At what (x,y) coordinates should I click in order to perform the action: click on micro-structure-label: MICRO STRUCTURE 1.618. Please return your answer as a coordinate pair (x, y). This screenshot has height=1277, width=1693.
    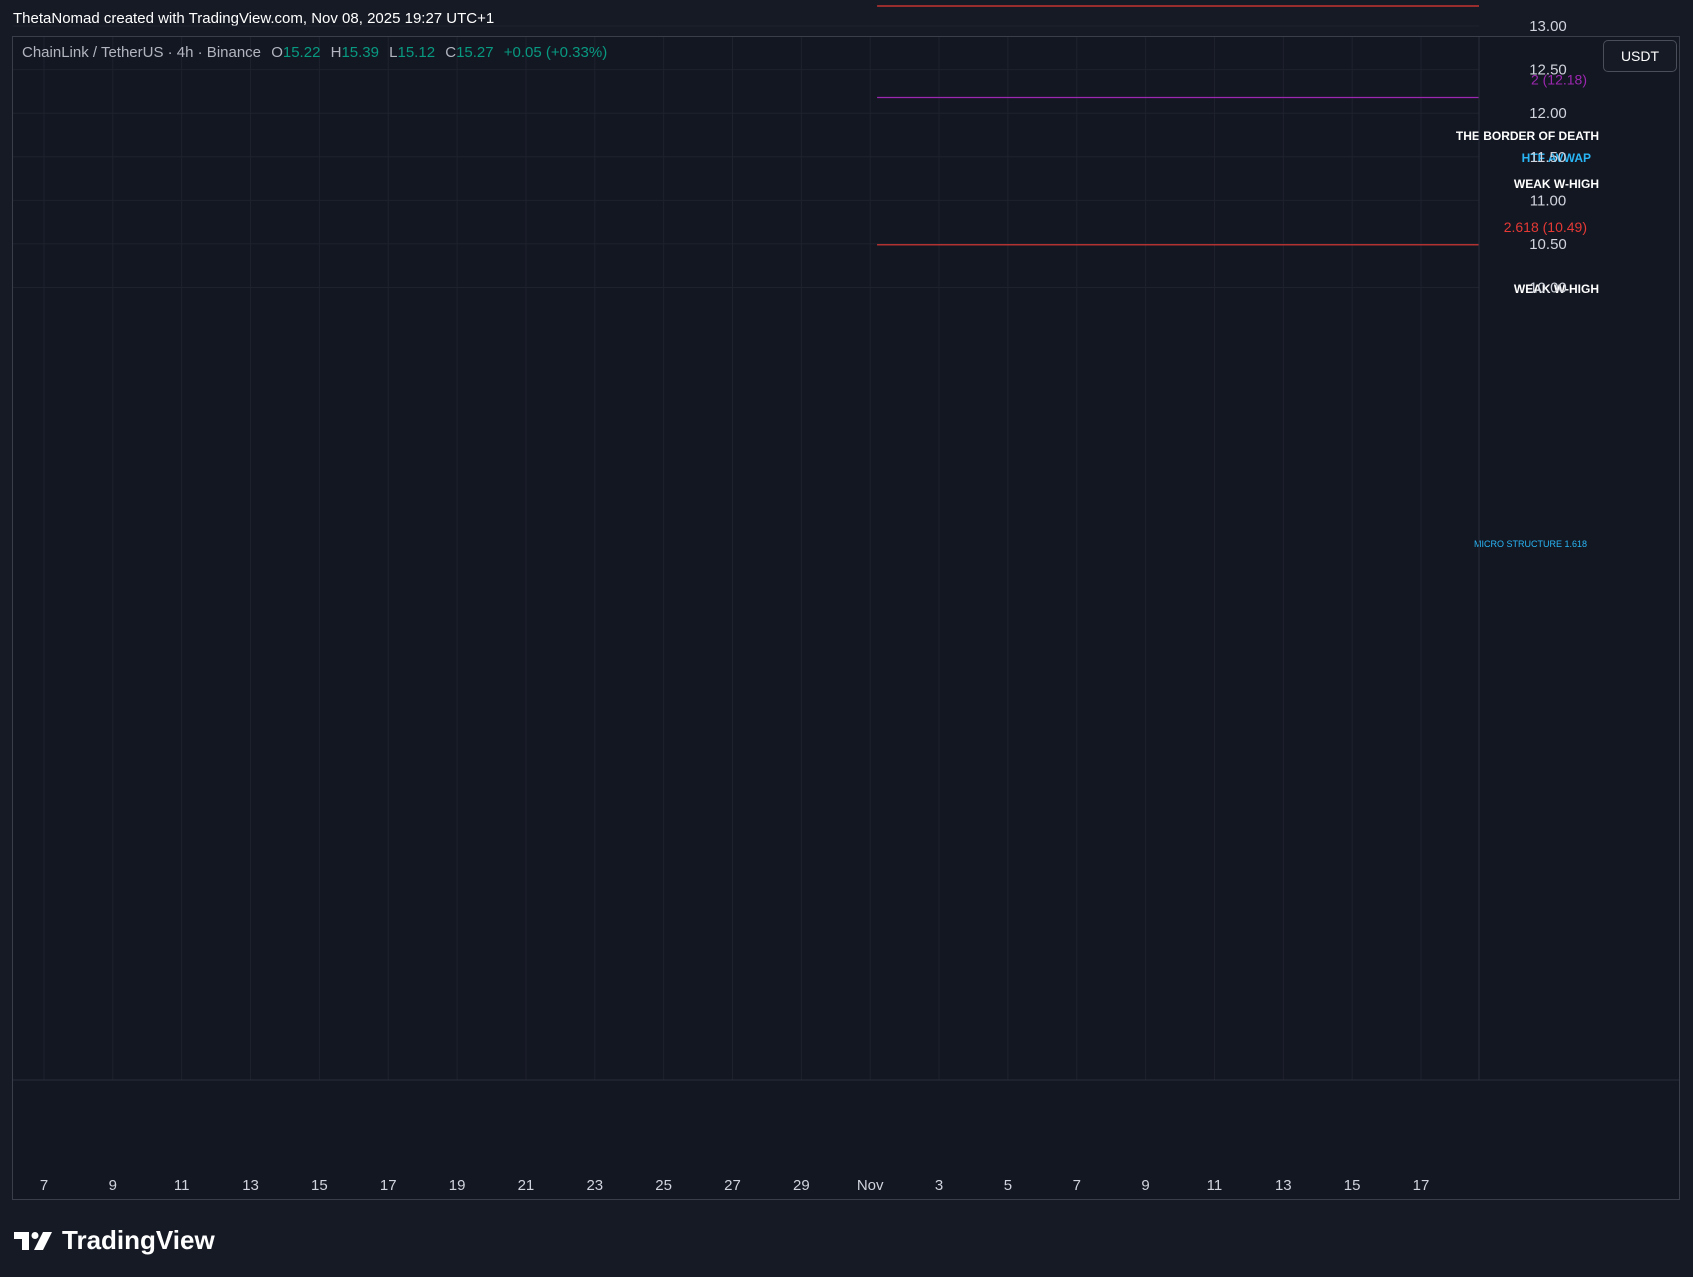
    Looking at the image, I should click on (1530, 544).